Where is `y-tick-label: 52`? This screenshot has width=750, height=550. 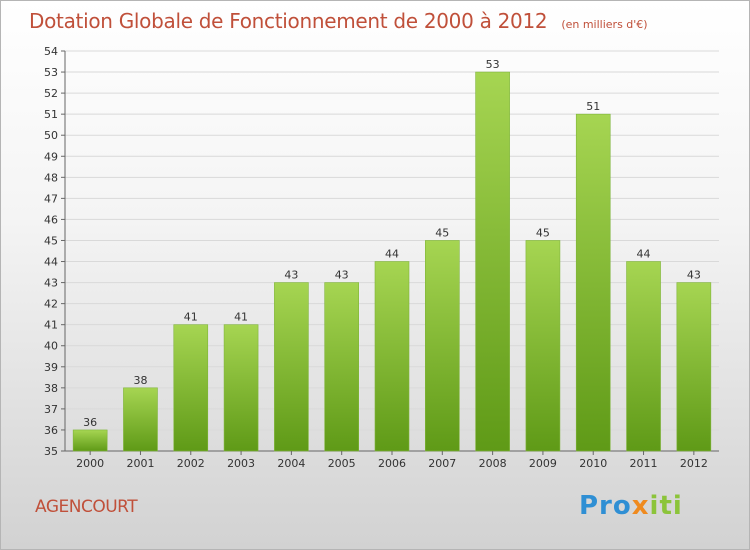 y-tick-label: 52 is located at coordinates (51, 93).